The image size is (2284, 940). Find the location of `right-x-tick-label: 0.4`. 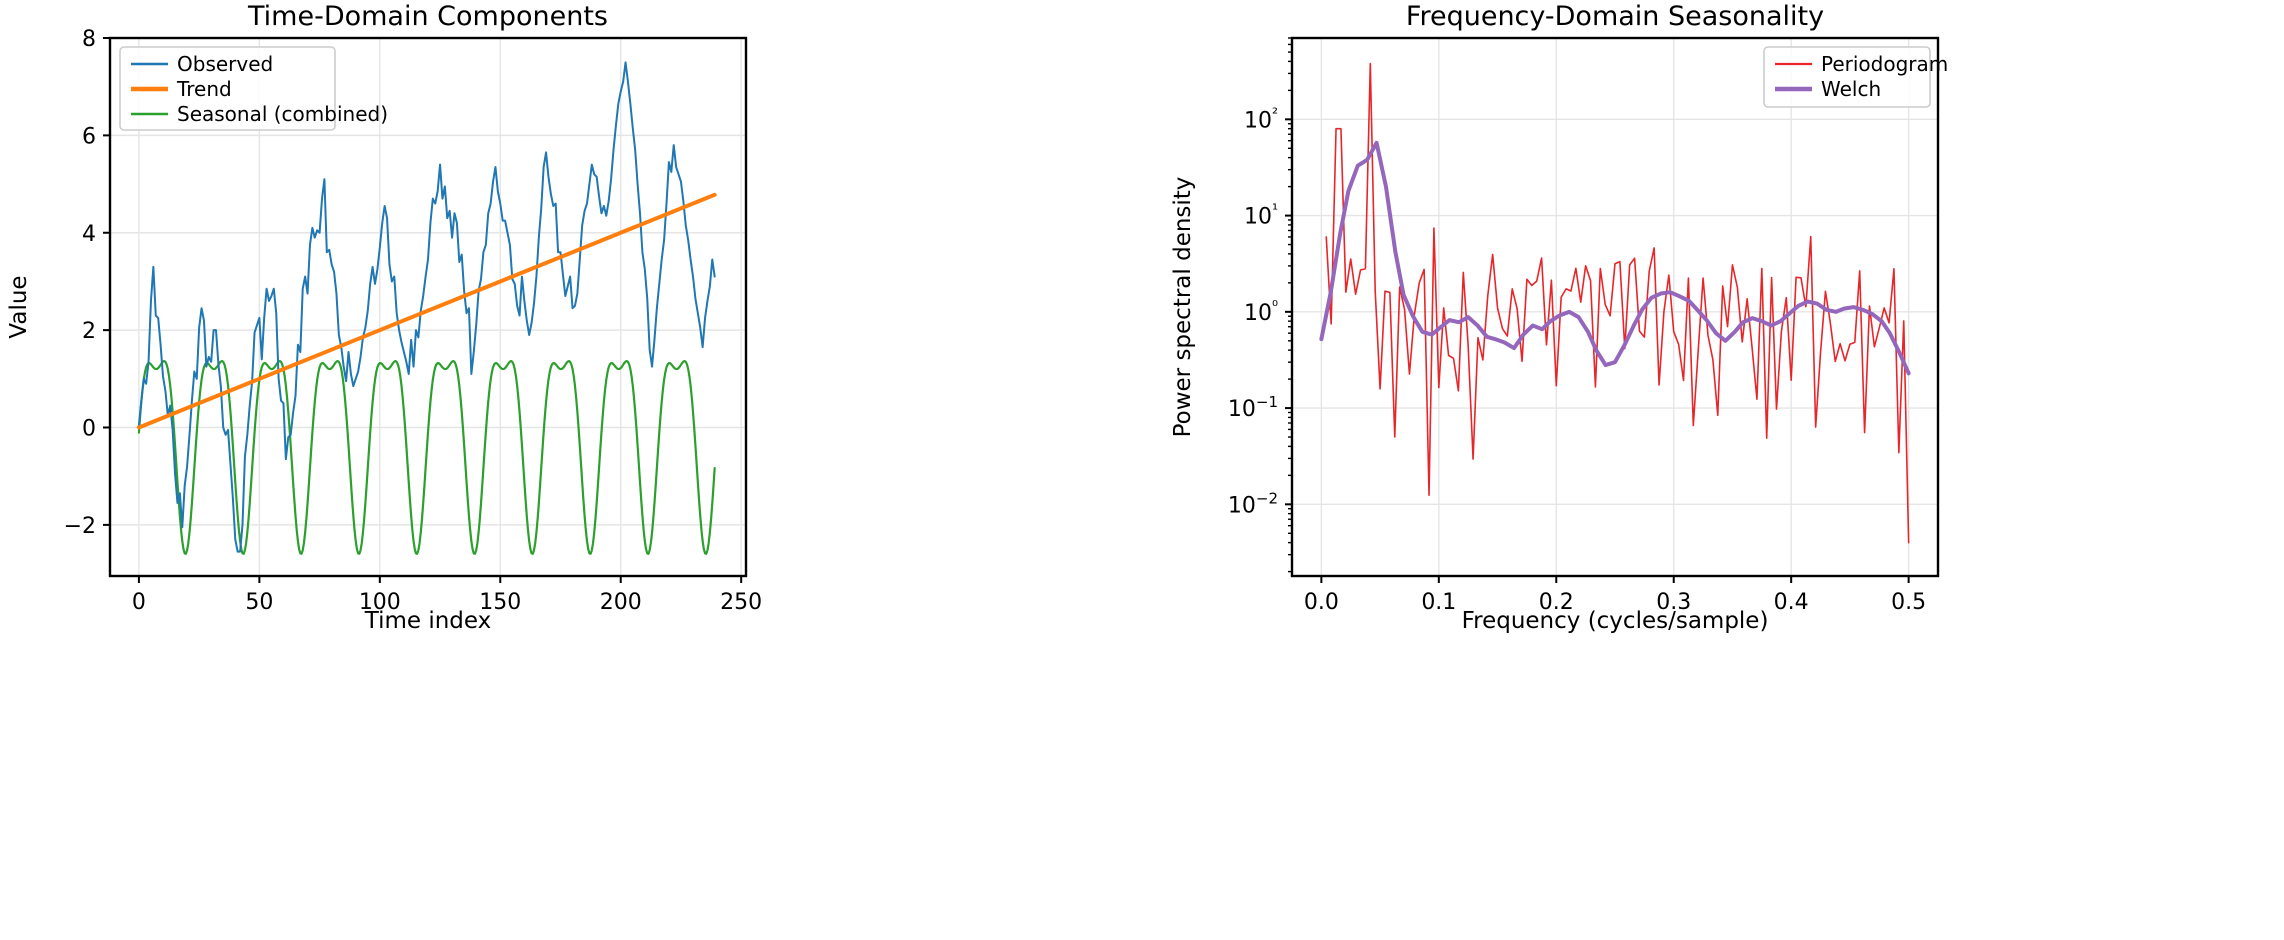

right-x-tick-label: 0.4 is located at coordinates (1791, 602).